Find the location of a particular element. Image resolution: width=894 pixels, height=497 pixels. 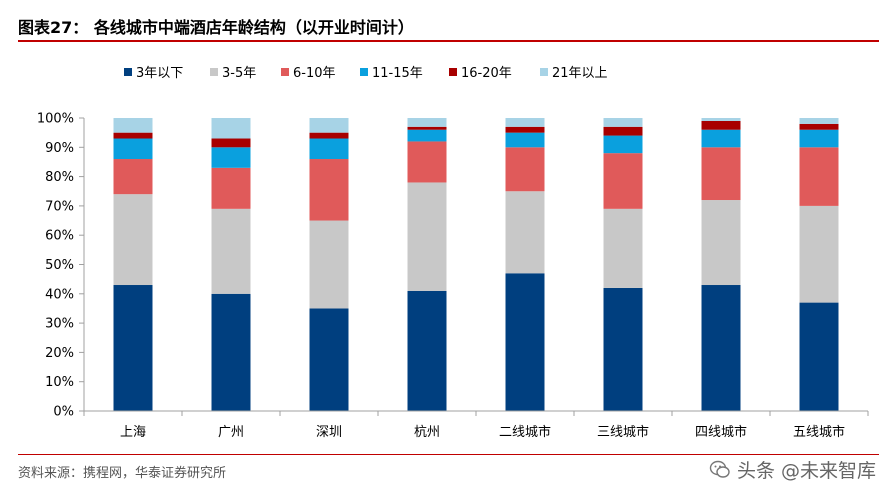

y-axis: 0% 10% 20% 30% 40% 50% 60% 70% 80% 90% 100% is located at coordinates (61, 266).